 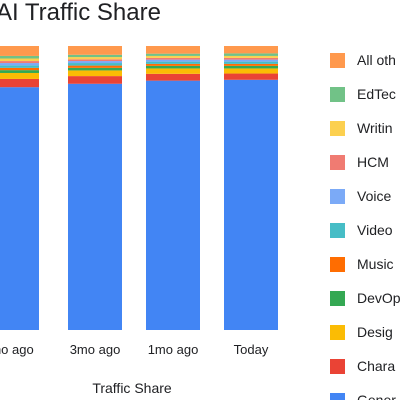 What do you see at coordinates (375, 230) in the screenshot?
I see `legend-label: Video` at bounding box center [375, 230].